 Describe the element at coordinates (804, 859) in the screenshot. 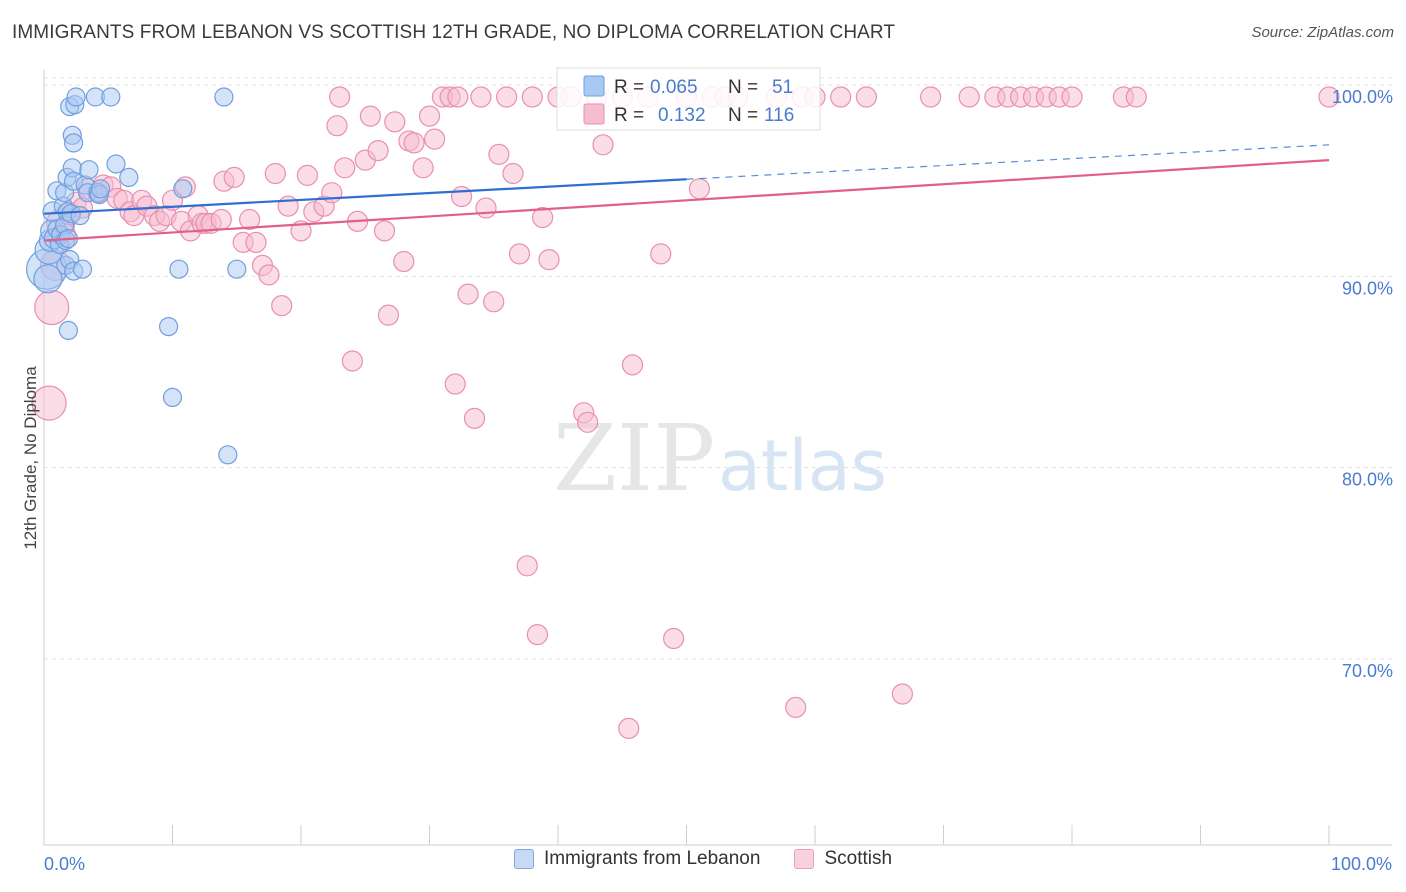

I see `legend-swatch-icon-scottish` at that location.